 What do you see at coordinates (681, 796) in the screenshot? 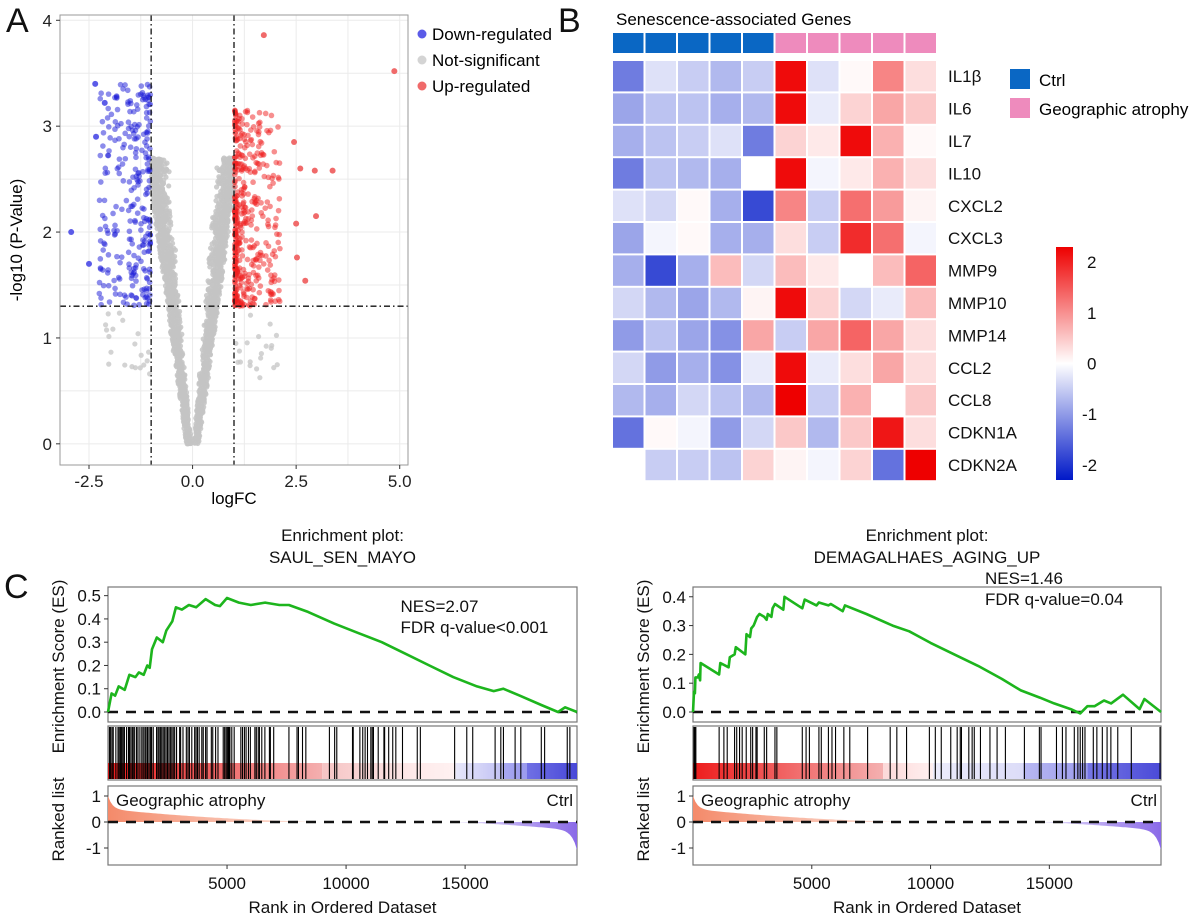
I see `gsea-rank-tick-label: 1` at bounding box center [681, 796].